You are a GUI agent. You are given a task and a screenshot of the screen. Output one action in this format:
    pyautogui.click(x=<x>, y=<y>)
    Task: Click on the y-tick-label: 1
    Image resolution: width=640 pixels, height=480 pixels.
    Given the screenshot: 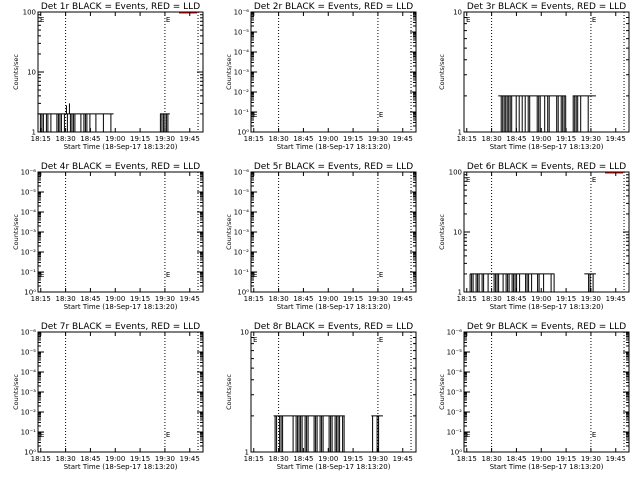 What is the action you would take?
    pyautogui.click(x=34, y=133)
    